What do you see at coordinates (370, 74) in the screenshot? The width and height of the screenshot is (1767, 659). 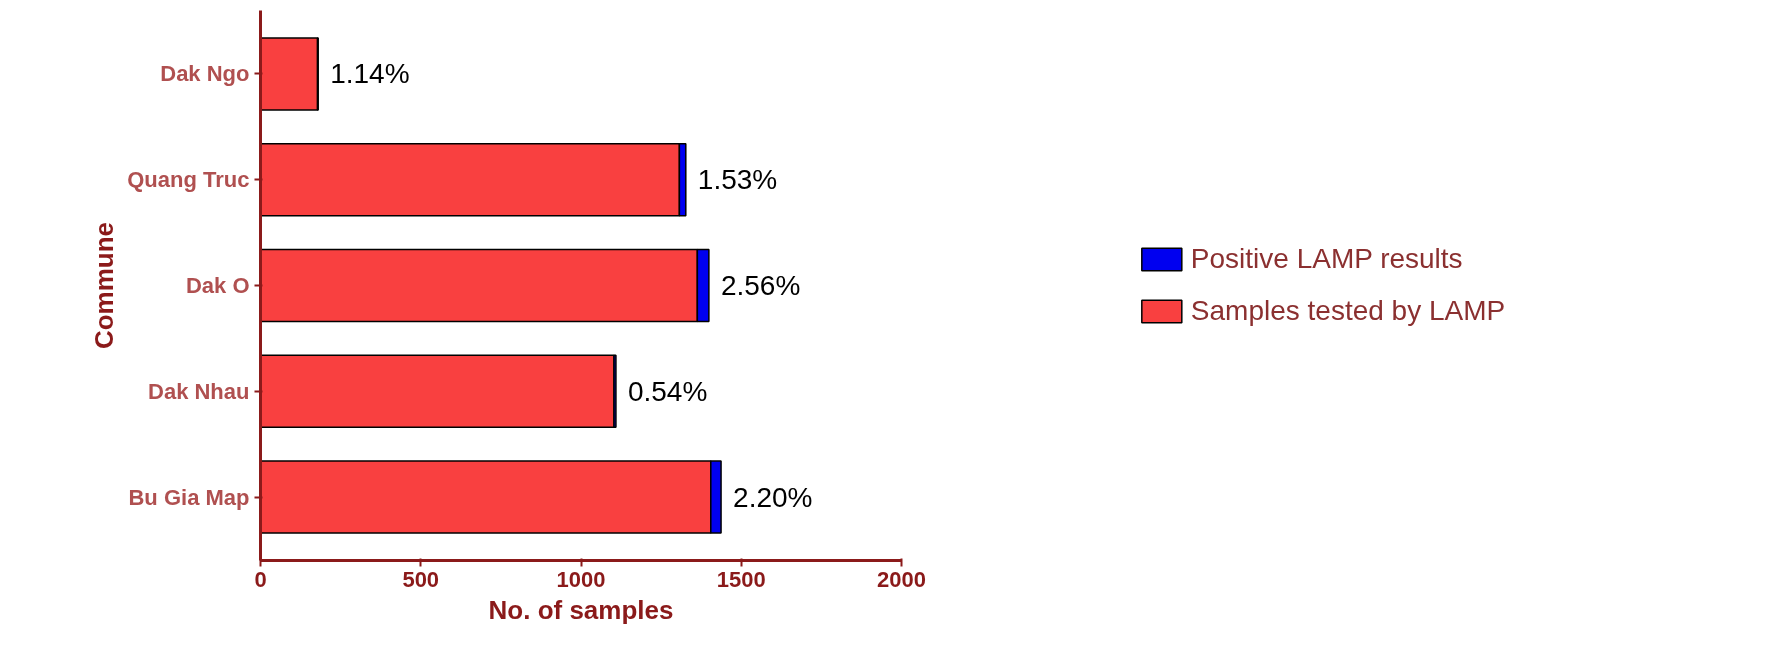 I see `annotation: 1.14%` at bounding box center [370, 74].